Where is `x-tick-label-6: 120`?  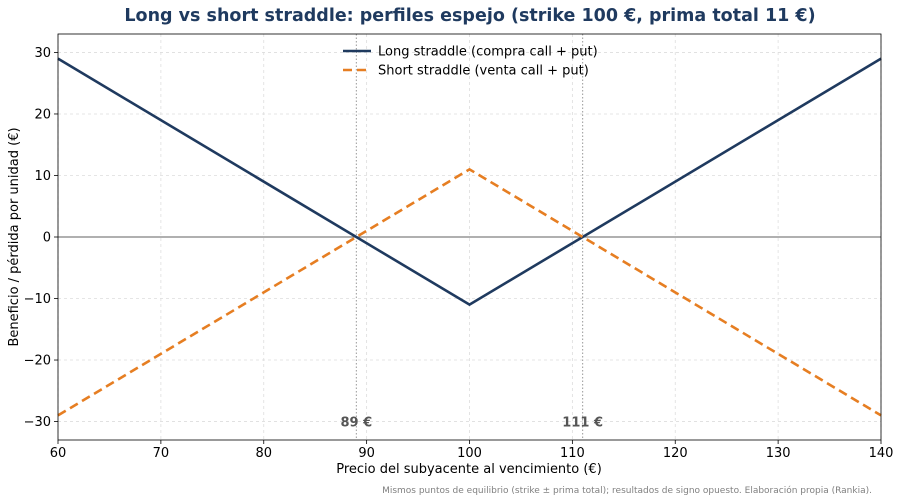
x-tick-label-6: 120 is located at coordinates (675, 453).